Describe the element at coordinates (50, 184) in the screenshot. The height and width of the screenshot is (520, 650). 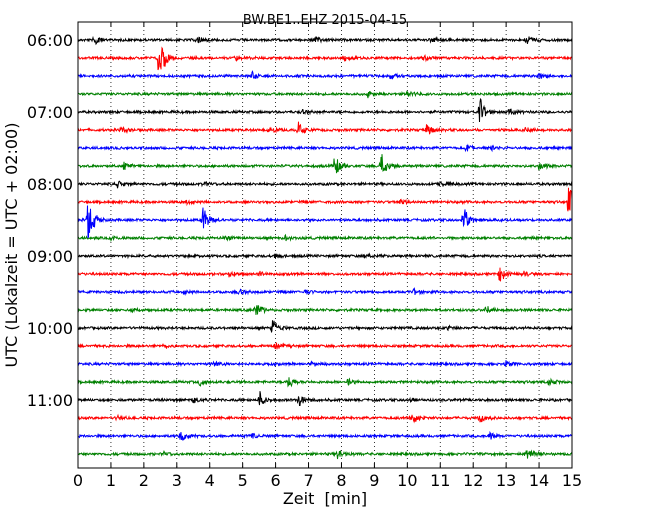
I see `y-tick-label-2: 08:00` at that location.